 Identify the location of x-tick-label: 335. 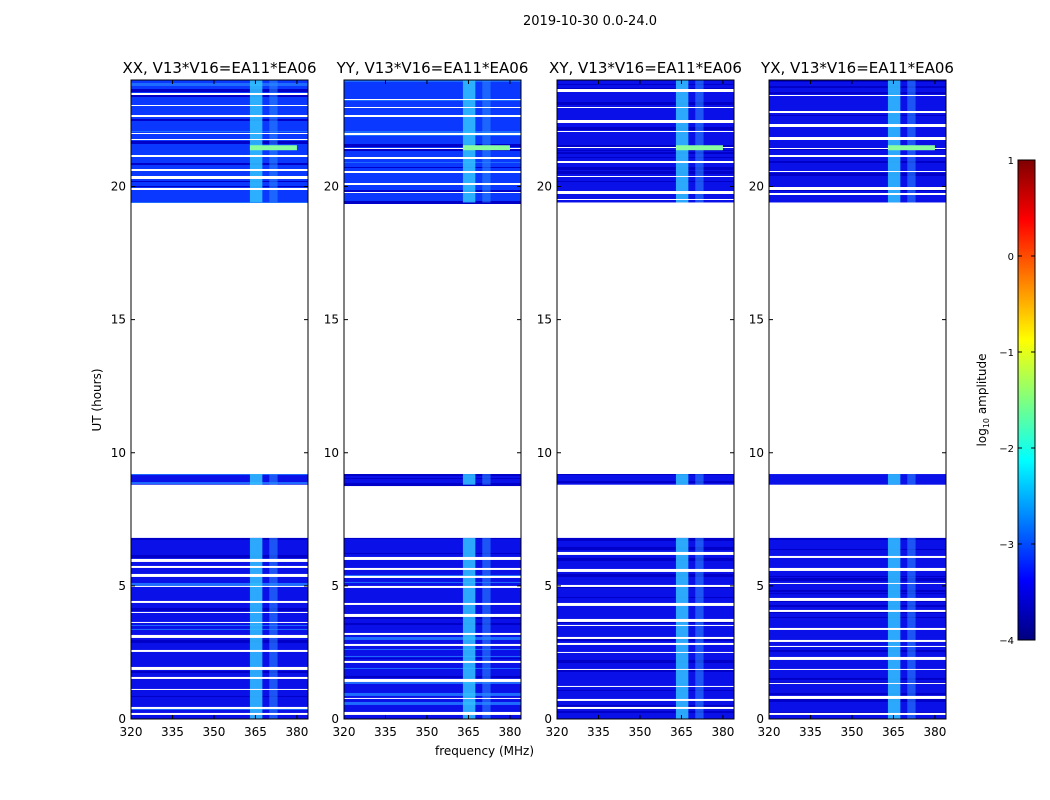
(172, 732).